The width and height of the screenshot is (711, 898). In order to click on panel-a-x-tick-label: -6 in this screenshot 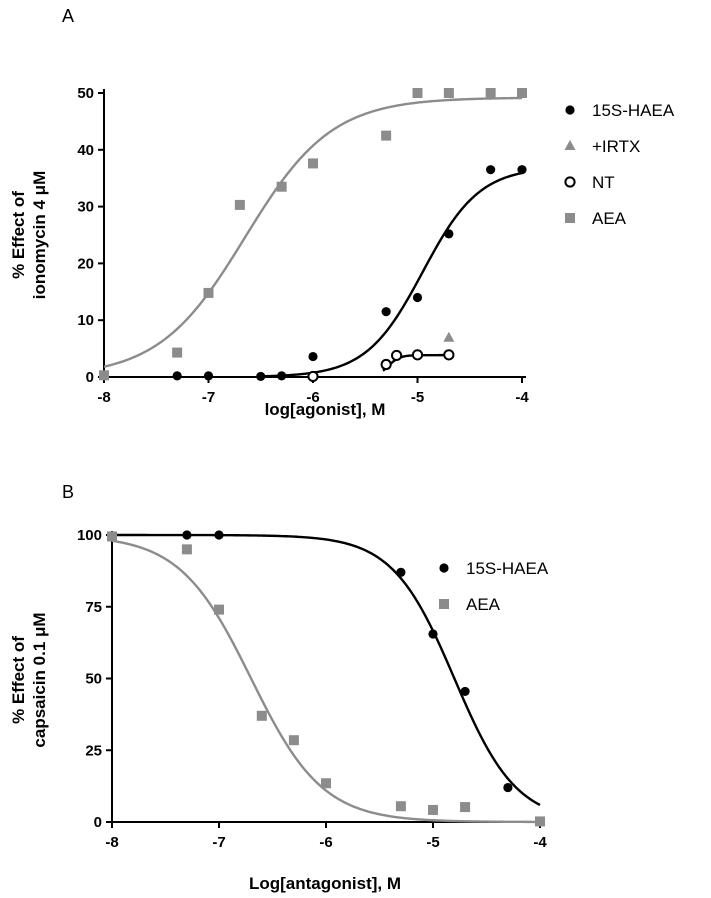, I will do `click(312, 397)`.